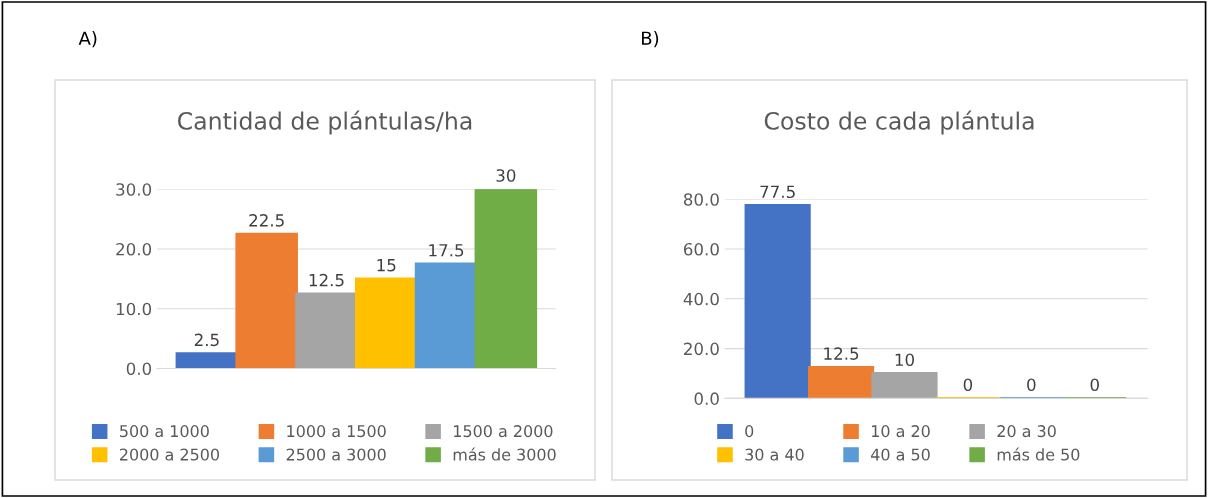  Describe the element at coordinates (506, 175) in the screenshot. I see `data-label: 30` at that location.